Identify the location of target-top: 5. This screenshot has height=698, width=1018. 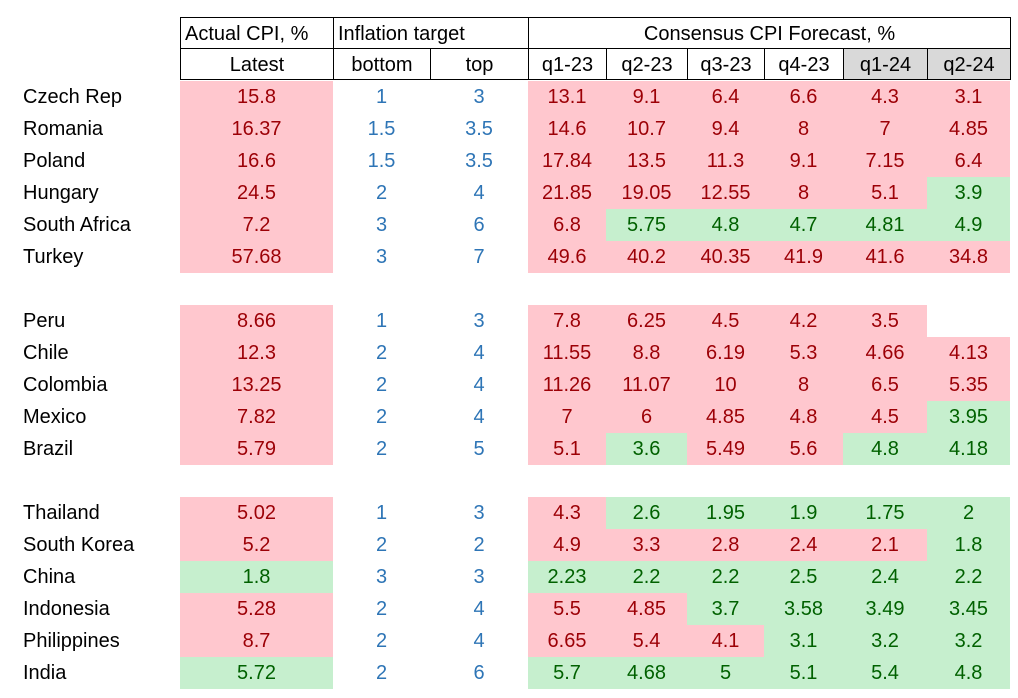
(479, 449).